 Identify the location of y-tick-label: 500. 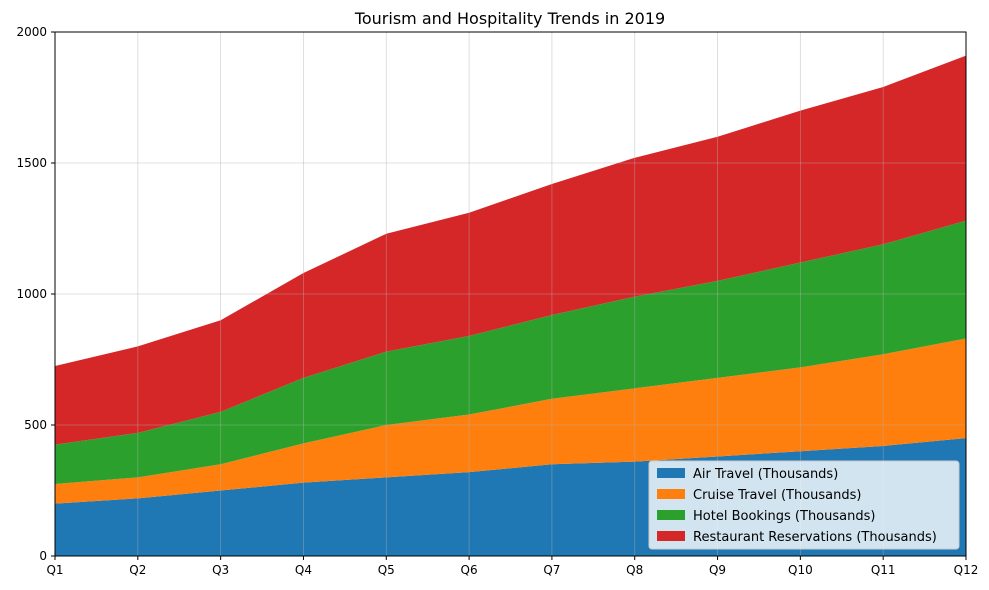
(35, 425).